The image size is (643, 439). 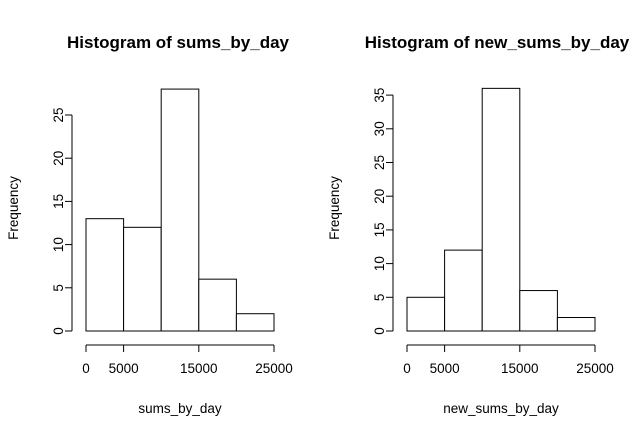 What do you see at coordinates (178, 42) in the screenshot?
I see `chart-title: Histogram of sums_by_day` at bounding box center [178, 42].